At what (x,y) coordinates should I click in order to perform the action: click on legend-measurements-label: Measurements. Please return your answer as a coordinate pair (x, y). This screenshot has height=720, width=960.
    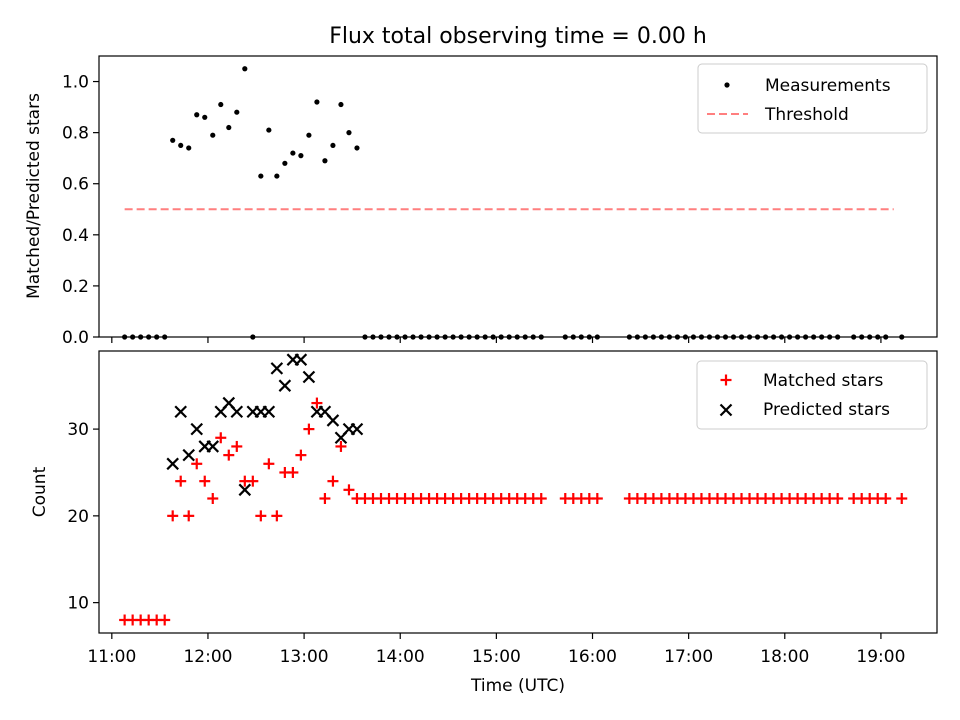
    Looking at the image, I should click on (828, 86).